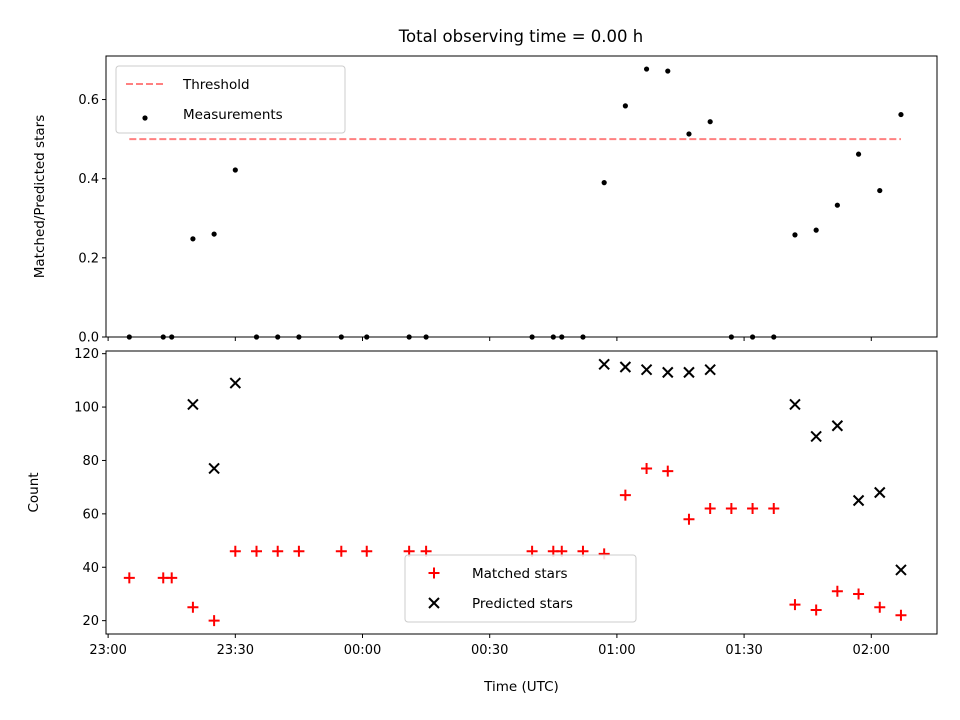 The image size is (960, 720). What do you see at coordinates (743, 650) in the screenshot?
I see `x-tick-label: 01:30` at bounding box center [743, 650].